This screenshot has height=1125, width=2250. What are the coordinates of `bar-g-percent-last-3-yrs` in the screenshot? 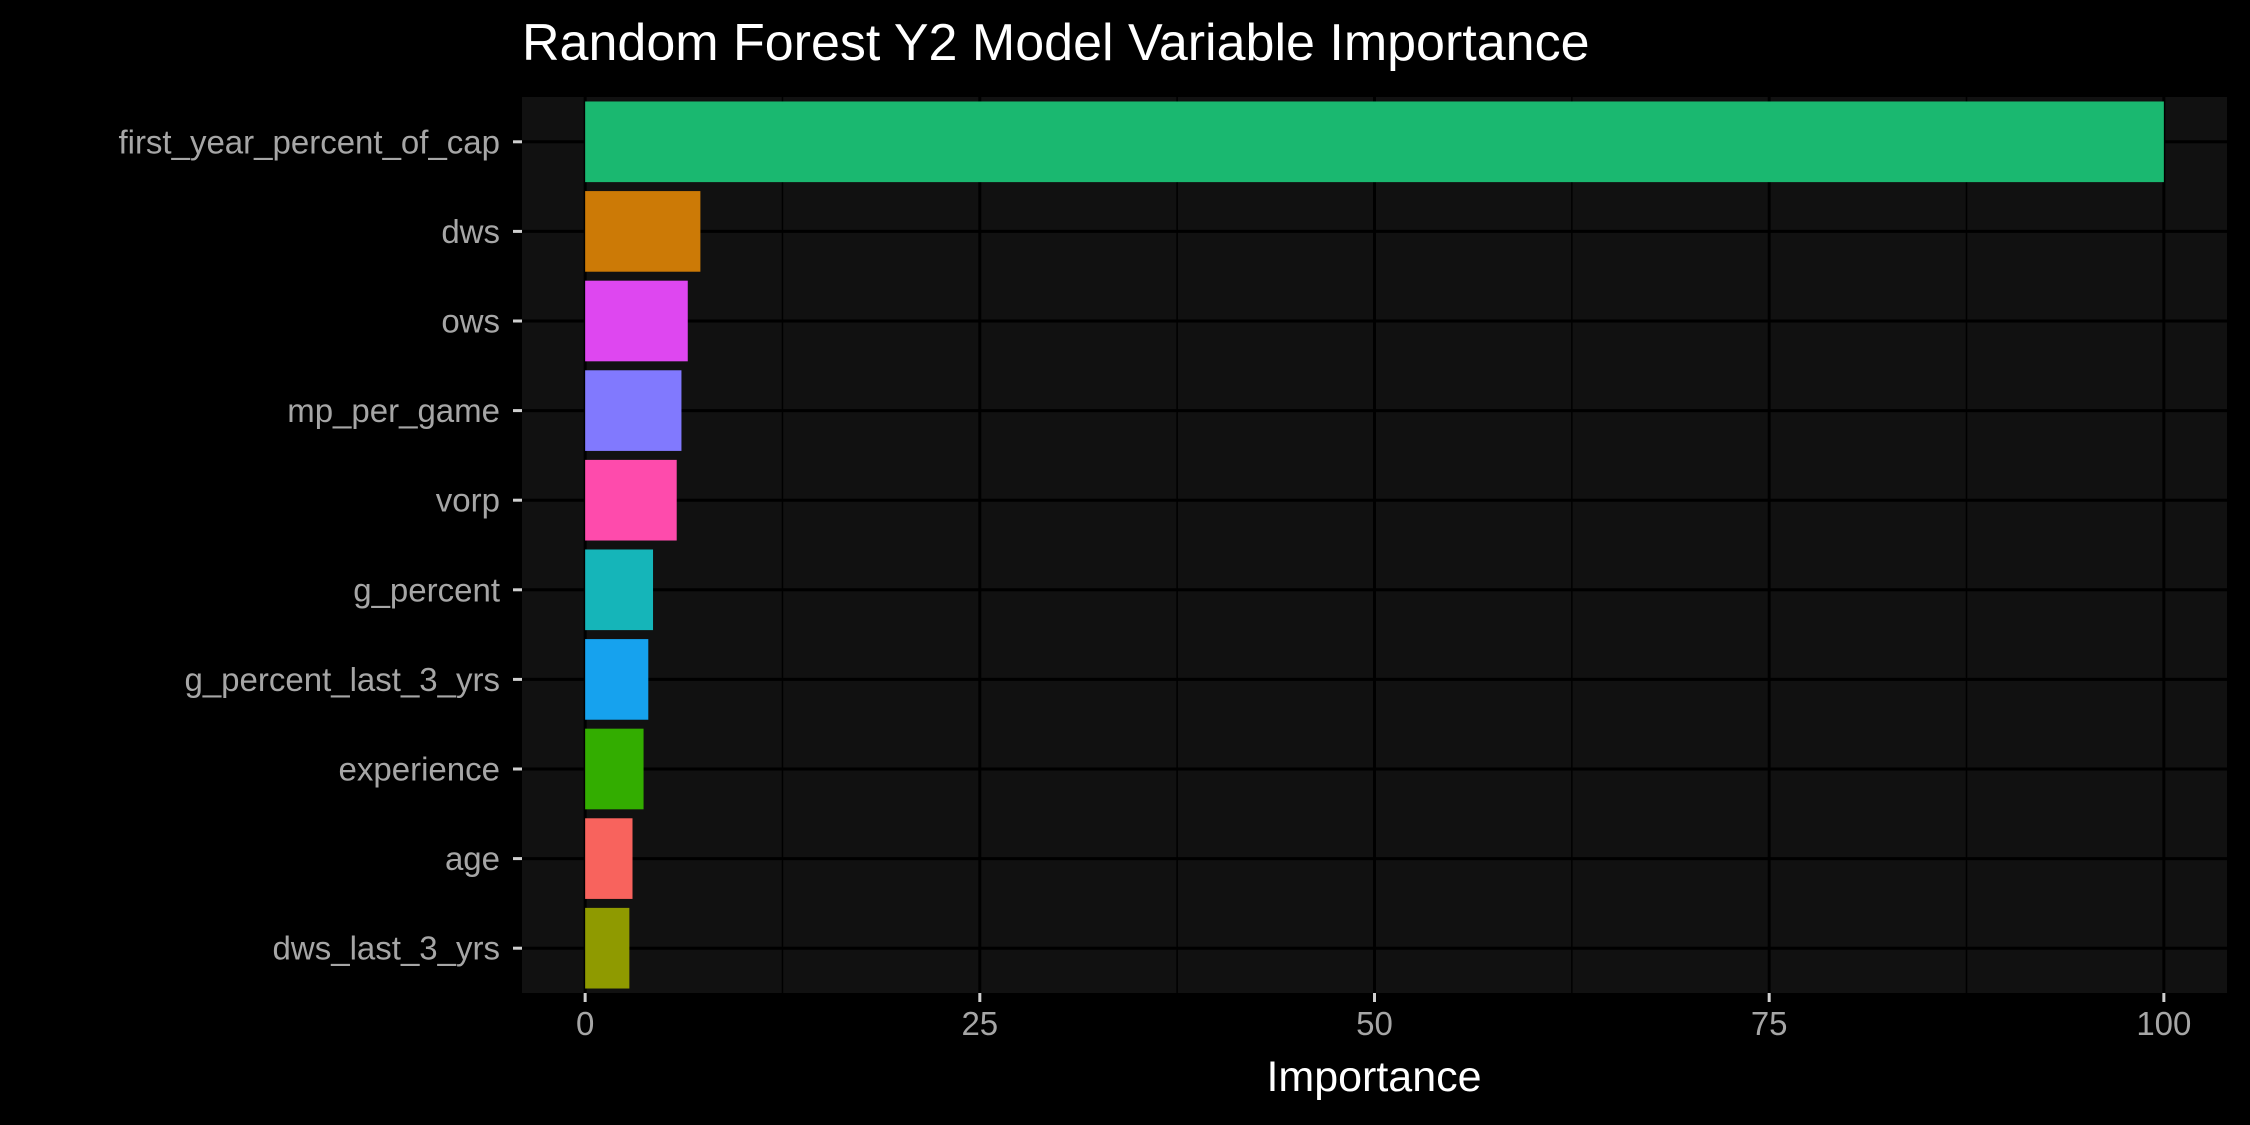 It's located at (617, 679).